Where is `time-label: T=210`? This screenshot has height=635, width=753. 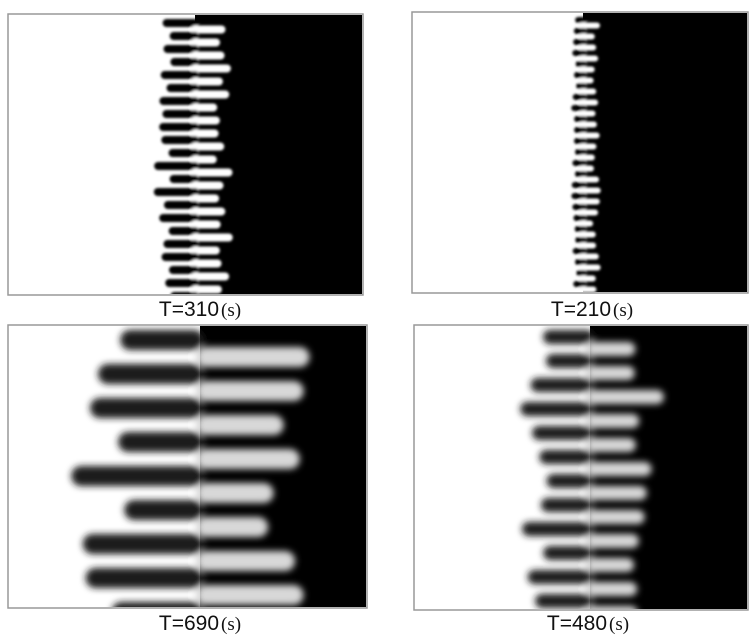 time-label: T=210 is located at coordinates (581, 309).